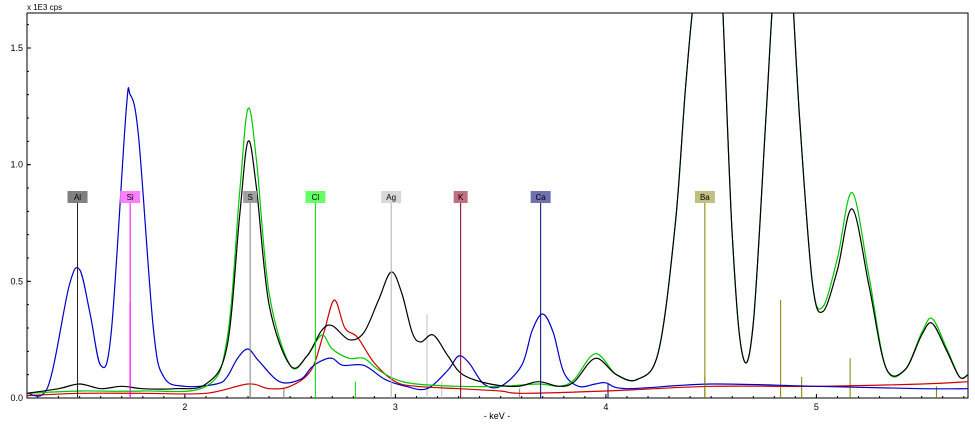  What do you see at coordinates (16, 48) in the screenshot?
I see `y-tick-label: 1.5` at bounding box center [16, 48].